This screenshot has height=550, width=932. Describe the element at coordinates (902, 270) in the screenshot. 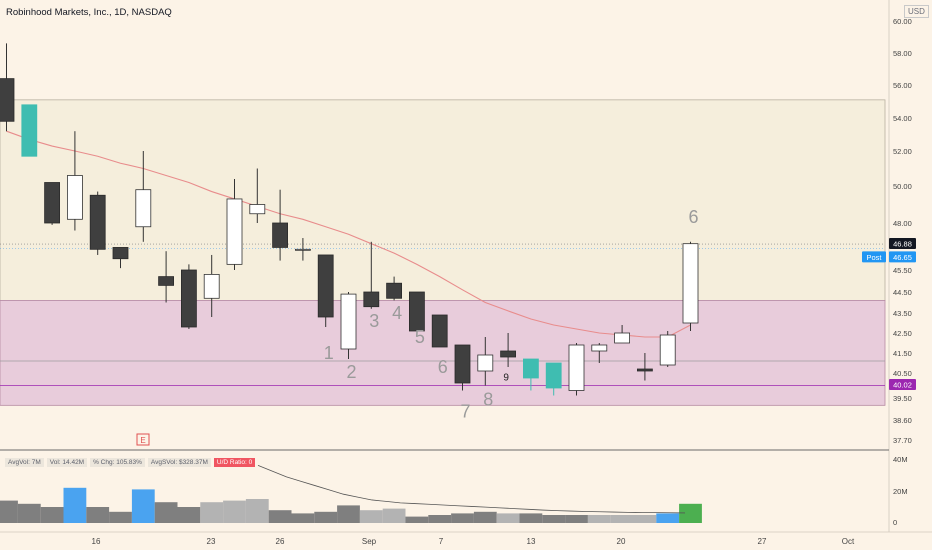

I see `price-tick: 45.50` at that location.